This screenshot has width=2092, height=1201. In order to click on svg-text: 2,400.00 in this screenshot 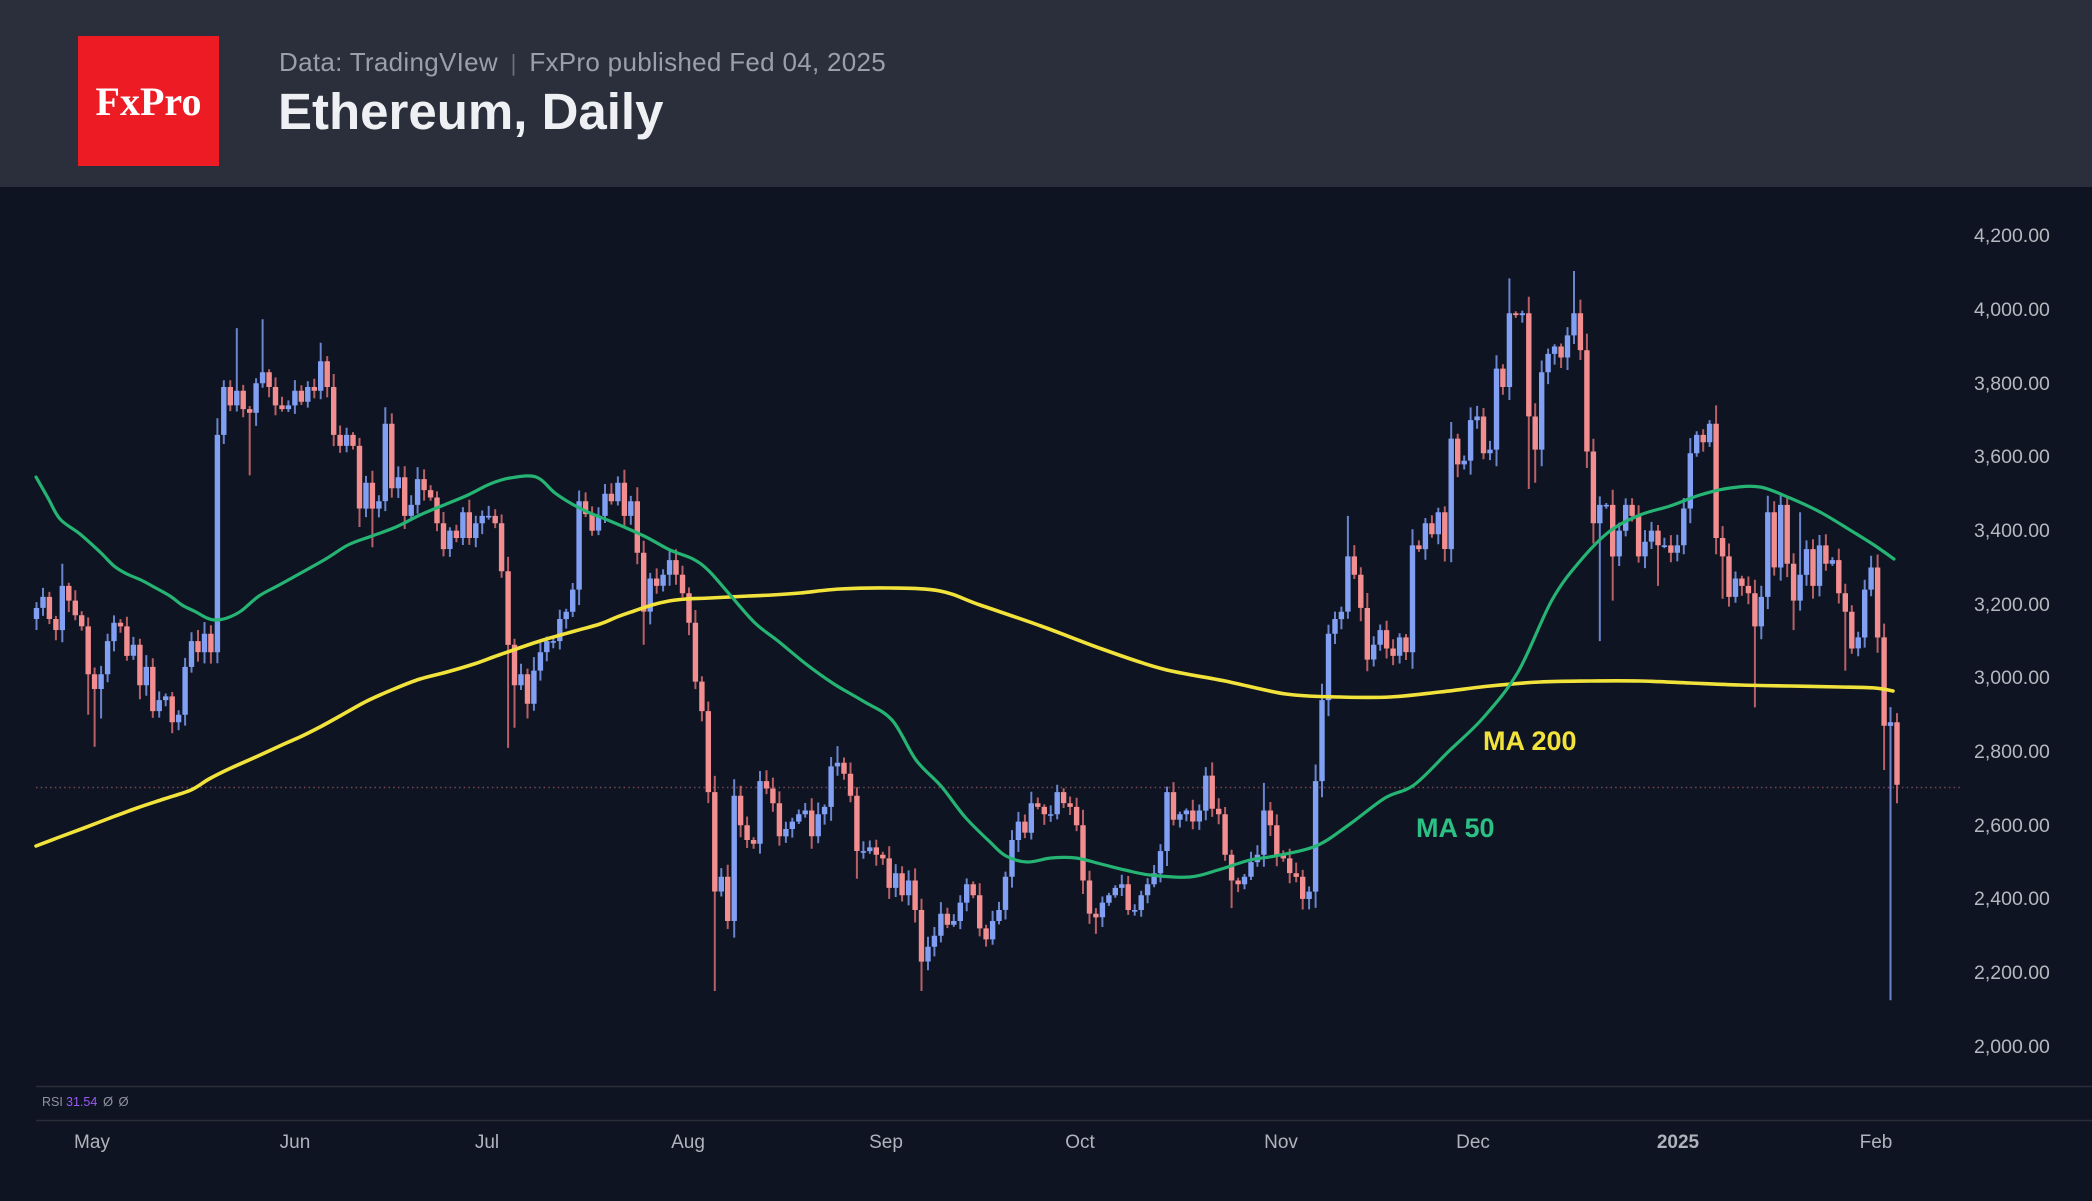, I will do `click(2012, 899)`.